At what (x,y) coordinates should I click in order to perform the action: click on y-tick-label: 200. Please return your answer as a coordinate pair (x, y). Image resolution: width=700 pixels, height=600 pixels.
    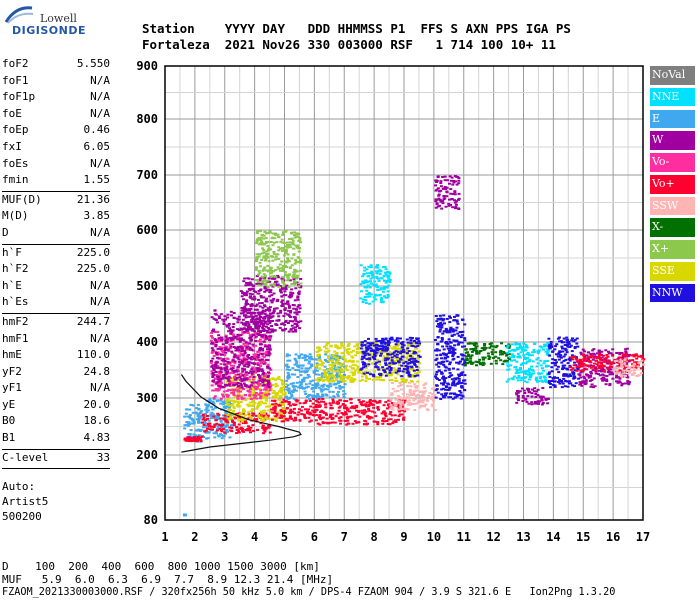
    Looking at the image, I should click on (147, 455).